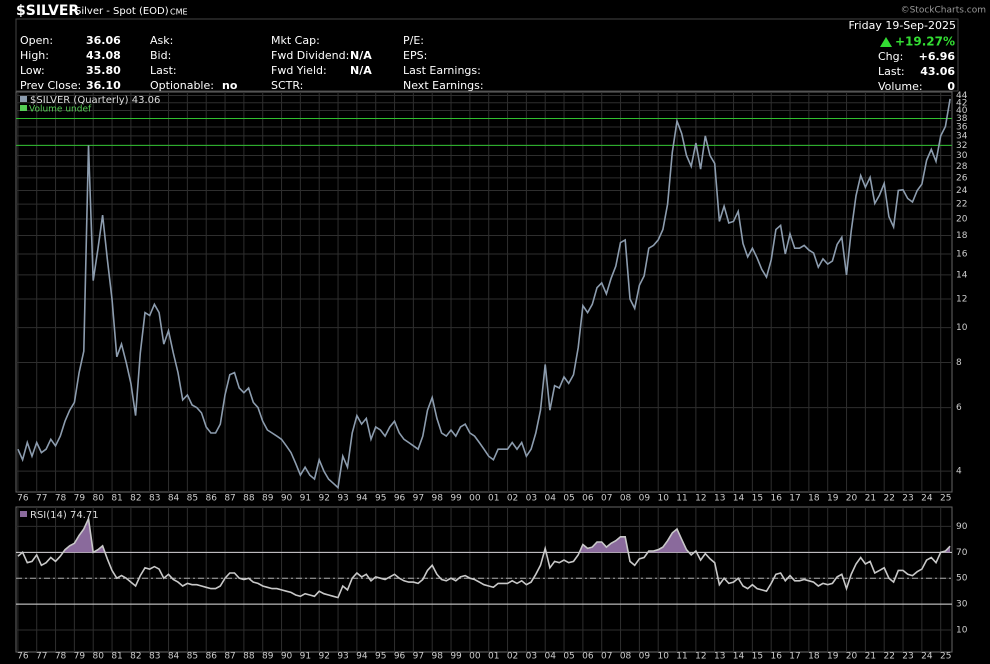 The height and width of the screenshot is (664, 990). I want to click on x-tick-label: 99, so click(456, 657).